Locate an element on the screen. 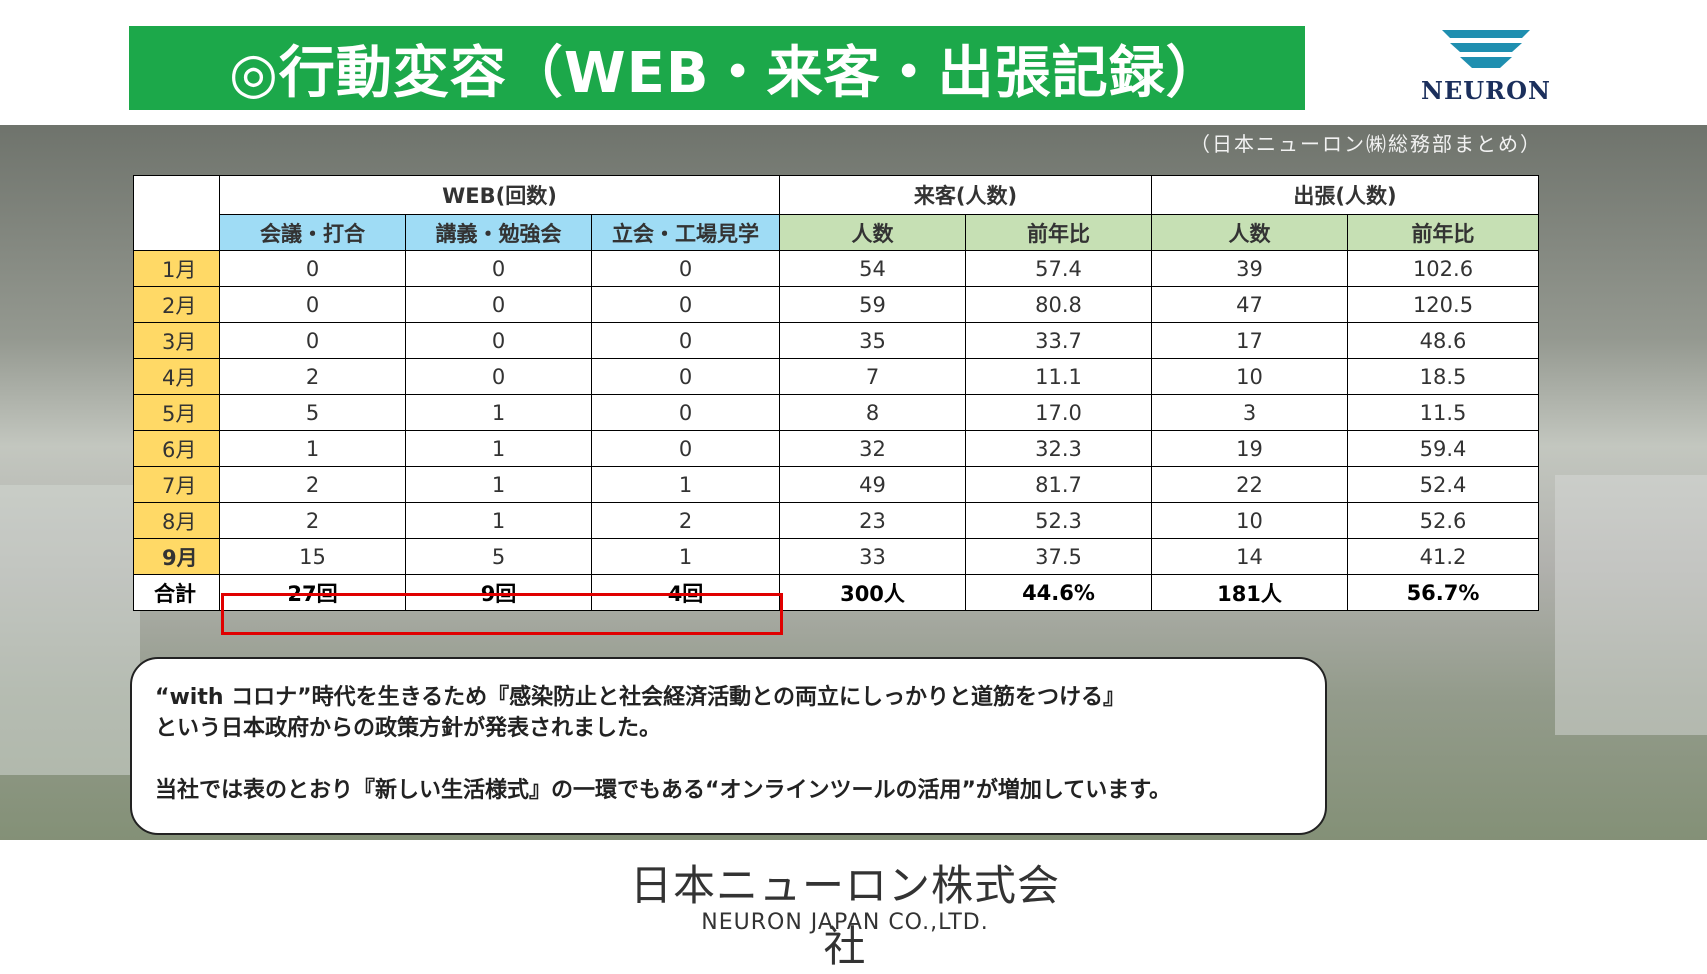 This screenshot has height=974, width=1707. note-spacer is located at coordinates (740, 759).